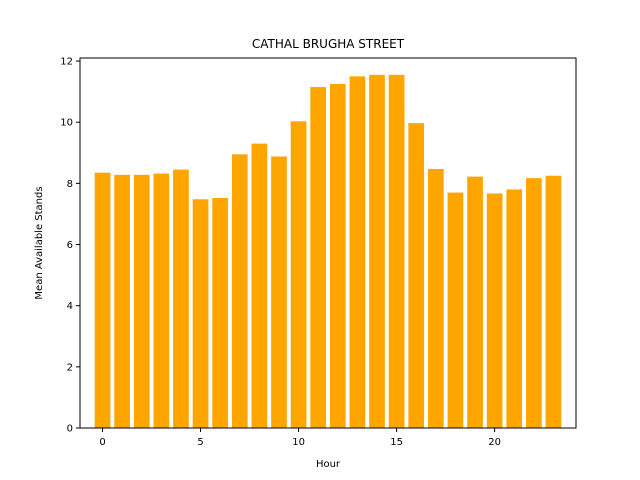 The width and height of the screenshot is (640, 480). I want to click on y-tick-label: 2, so click(70, 367).